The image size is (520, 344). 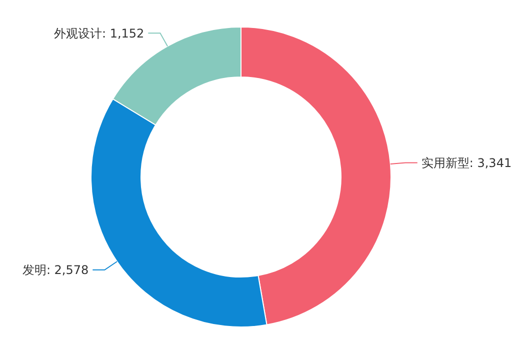 I want to click on slice-label: 发明, so click(x=34, y=270).